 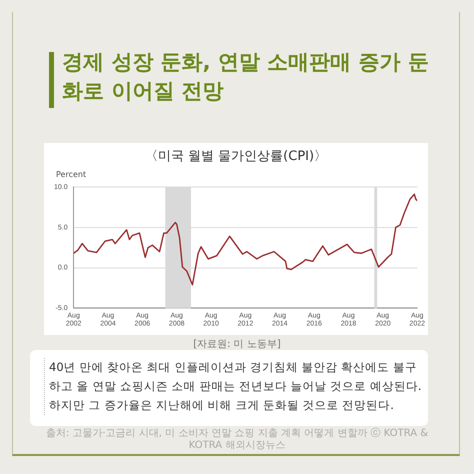 I want to click on chart-subtitle: 〈미국 월별 물가인상률(CPI)〉, so click(x=236, y=156).